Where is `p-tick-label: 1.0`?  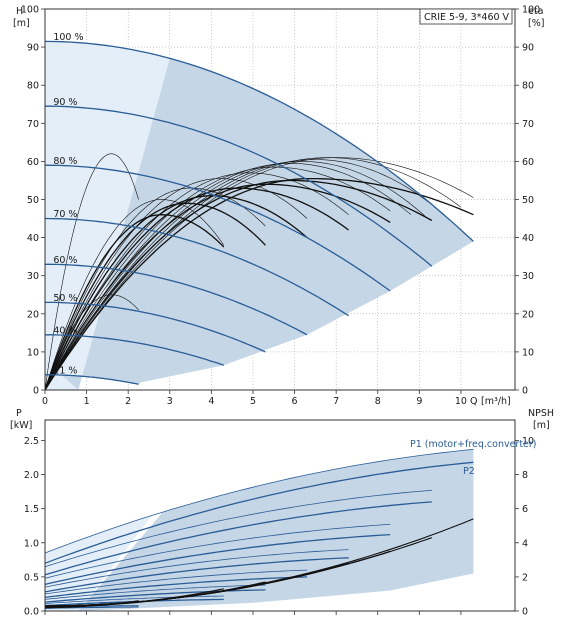
p-tick-label: 1.0 is located at coordinates (31, 543).